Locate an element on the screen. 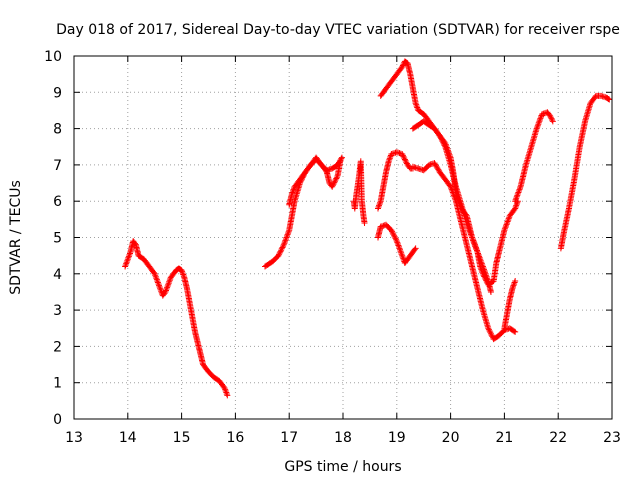  x-tick-label: 23 is located at coordinates (612, 438).